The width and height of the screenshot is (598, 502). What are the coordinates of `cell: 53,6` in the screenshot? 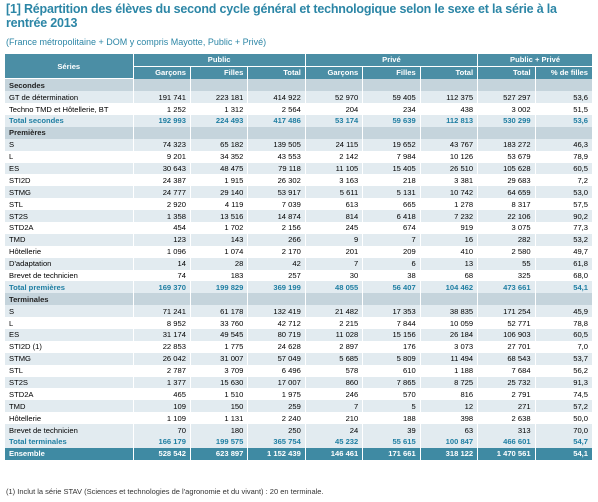 It's located at (564, 97).